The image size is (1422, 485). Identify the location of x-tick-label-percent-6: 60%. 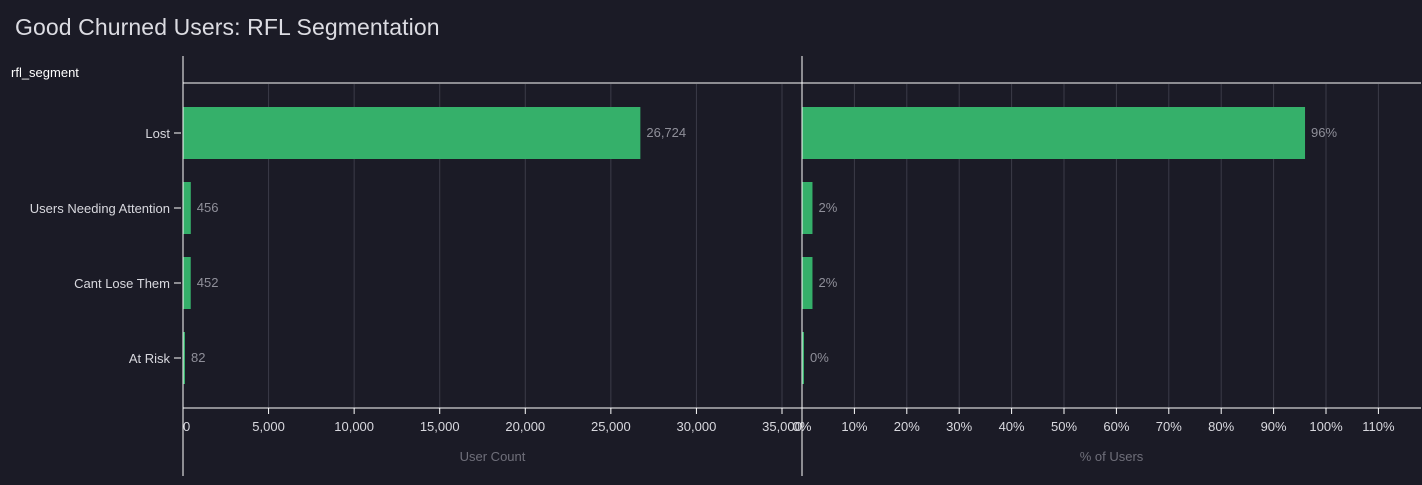
(1116, 426).